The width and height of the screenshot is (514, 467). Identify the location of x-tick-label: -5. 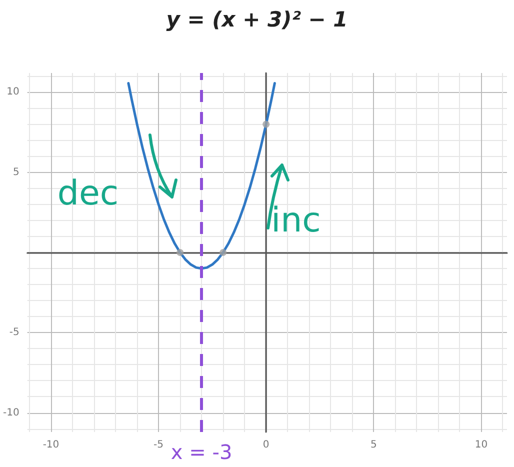
(159, 445).